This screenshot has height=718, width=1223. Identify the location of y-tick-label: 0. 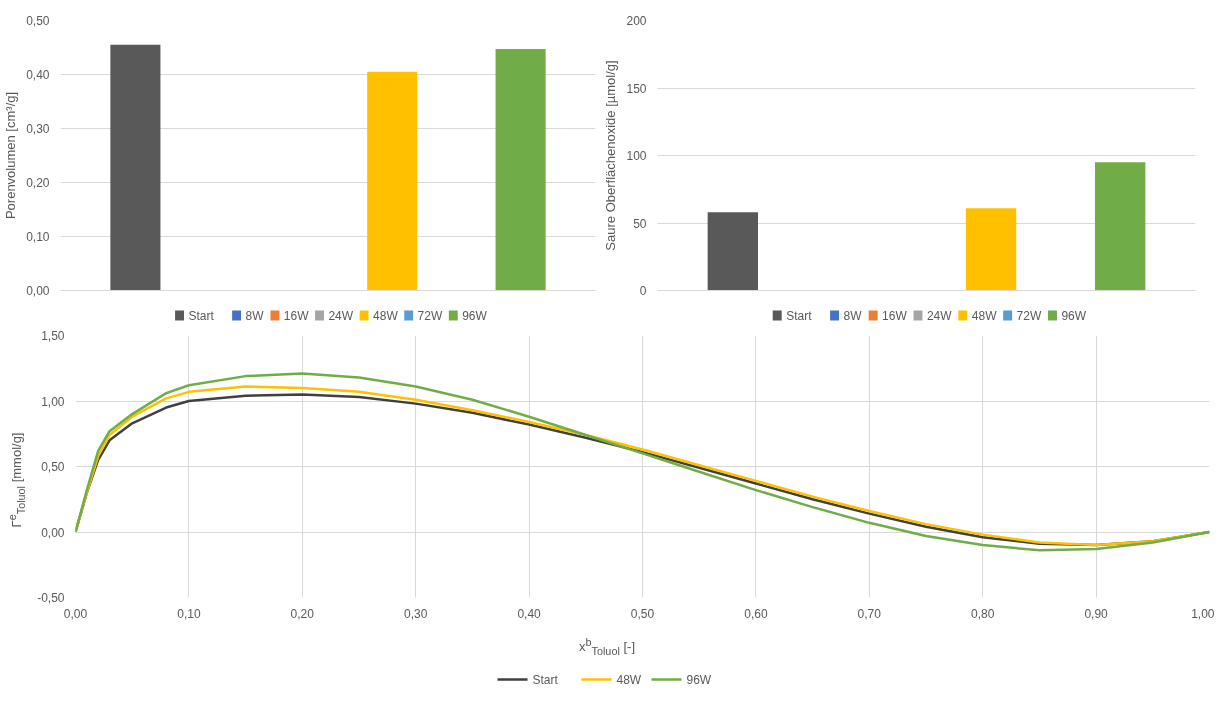
(643, 291).